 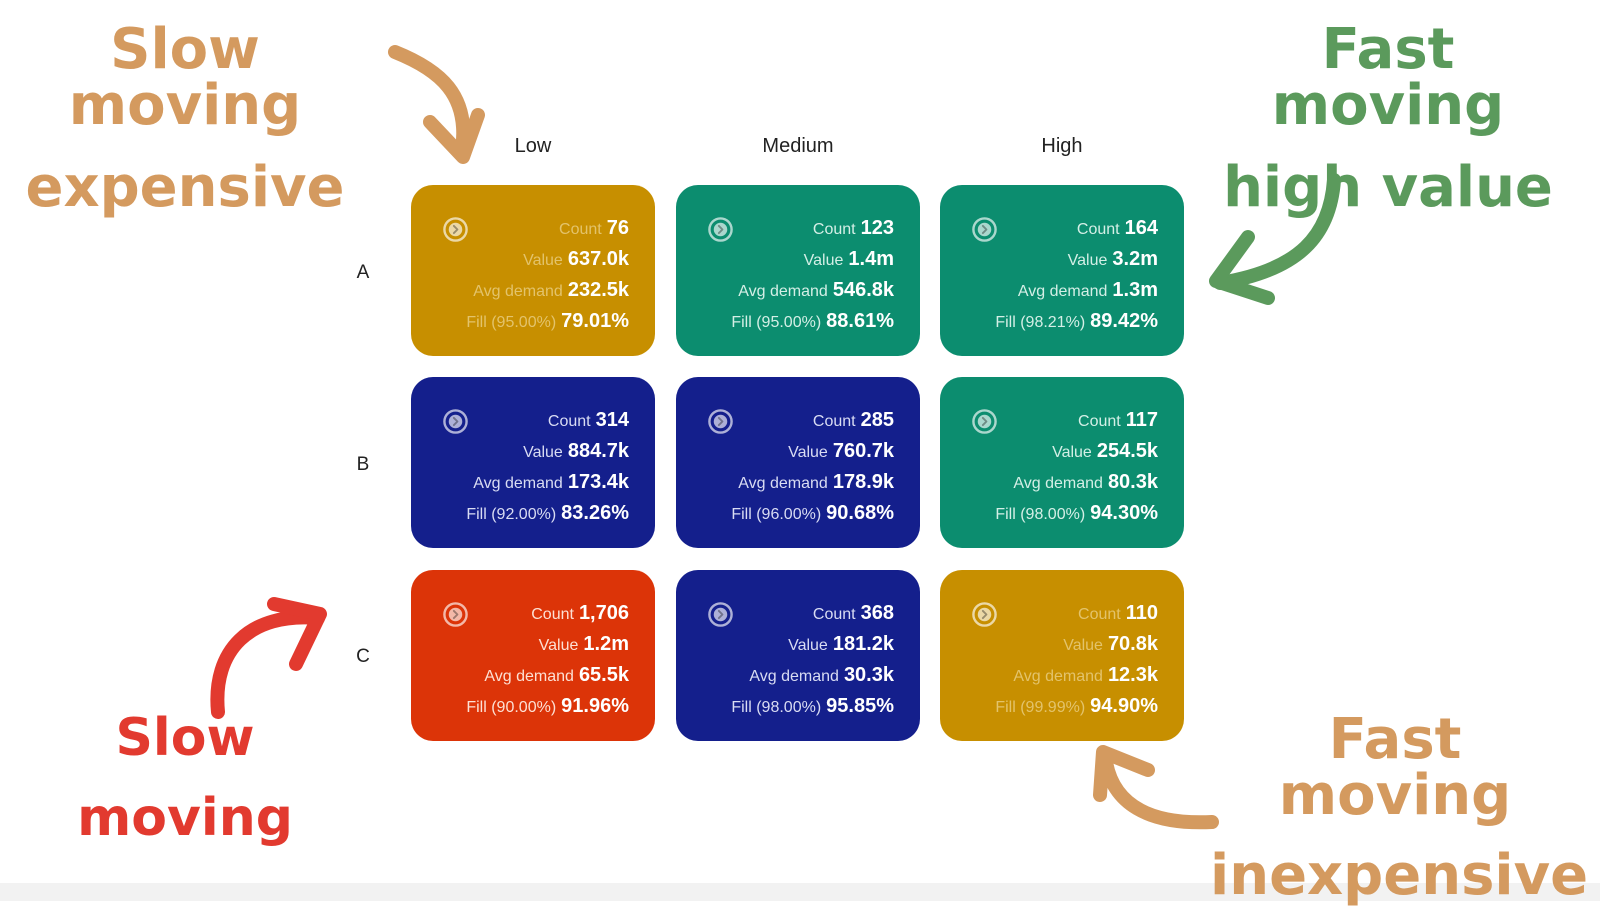 What do you see at coordinates (603, 675) in the screenshot?
I see `avg-demand-value: 65.5k` at bounding box center [603, 675].